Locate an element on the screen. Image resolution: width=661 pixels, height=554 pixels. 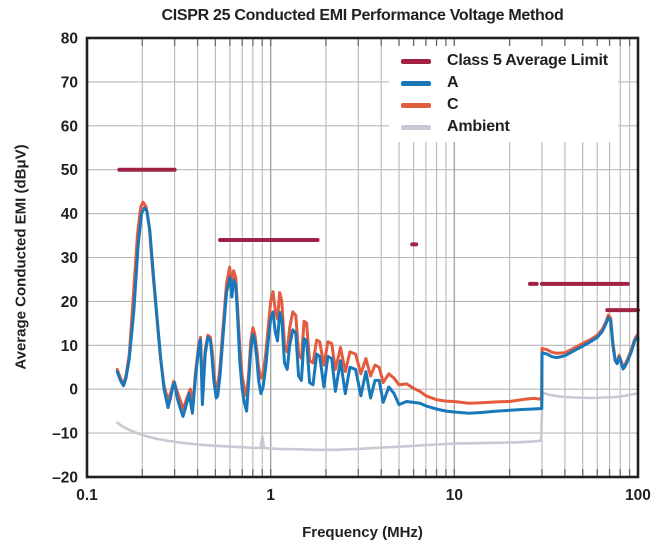
legend-item: Class 5 Average Limit is located at coordinates (504, 61).